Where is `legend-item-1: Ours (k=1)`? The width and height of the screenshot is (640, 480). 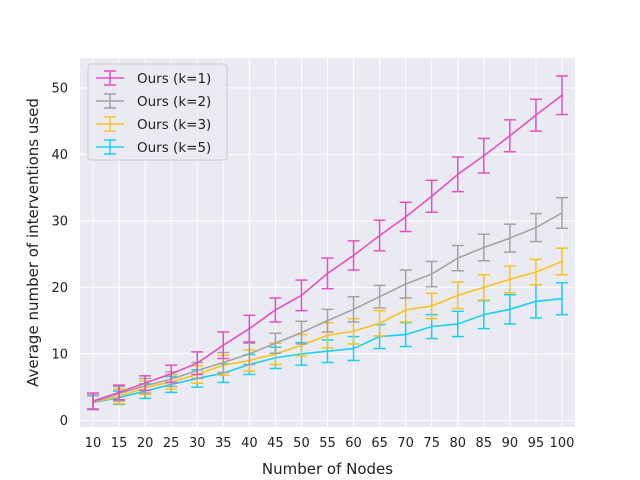
legend-item-1: Ours (k=1) is located at coordinates (153, 78).